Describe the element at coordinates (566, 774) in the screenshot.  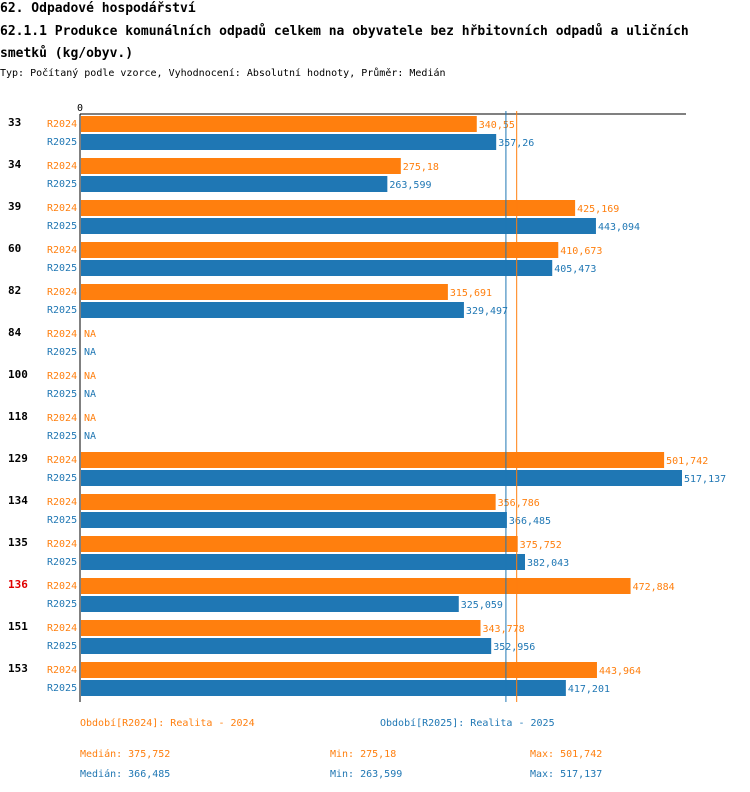
I see `max-r2025: Max: 517,137` at that location.